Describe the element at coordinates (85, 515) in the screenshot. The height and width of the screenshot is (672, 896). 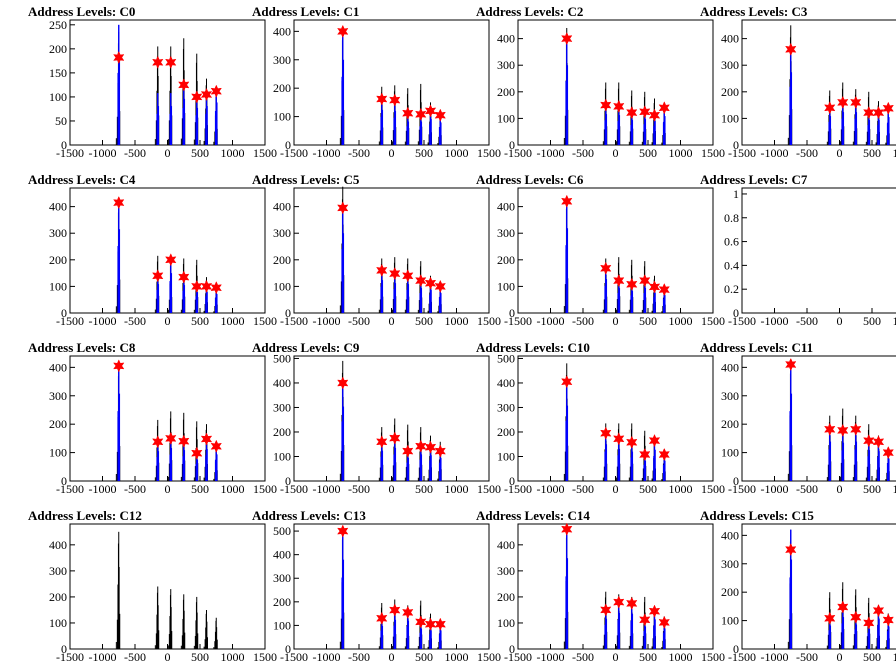
I see `panel-title: Address Levels: C12` at that location.